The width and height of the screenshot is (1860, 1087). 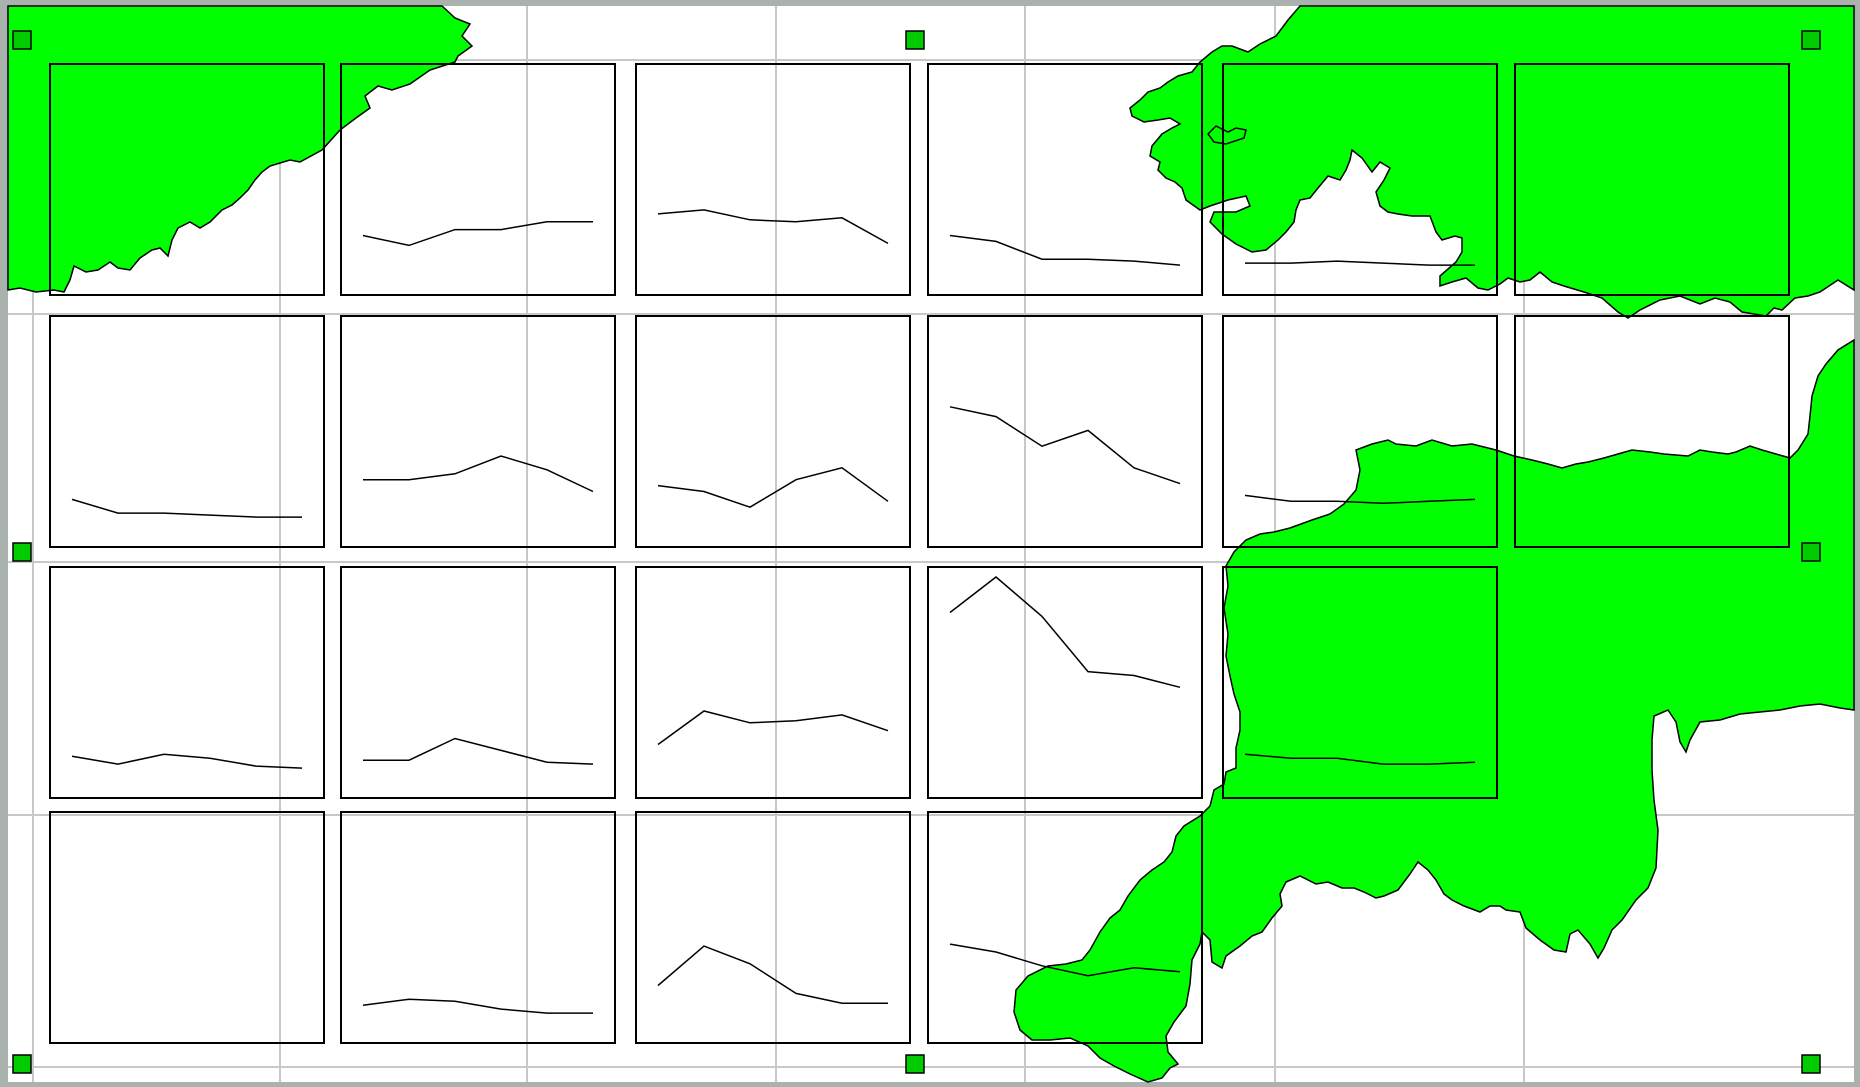 I want to click on chart-panel-r4-c3, so click(x=773, y=927).